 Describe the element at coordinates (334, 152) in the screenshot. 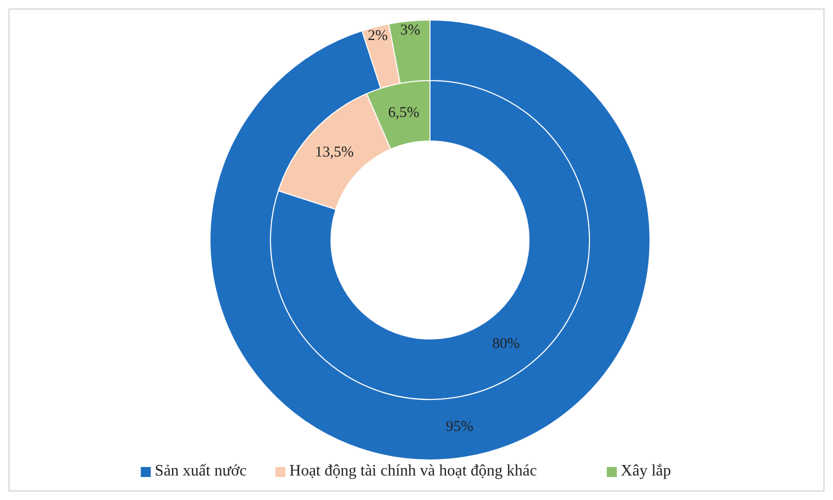

I see `data-label: 13,5%` at that location.